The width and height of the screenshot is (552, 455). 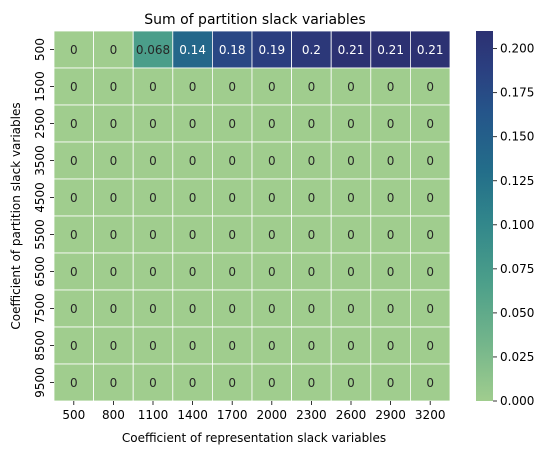 I want to click on cell-value-label: 0.21, so click(x=430, y=50).